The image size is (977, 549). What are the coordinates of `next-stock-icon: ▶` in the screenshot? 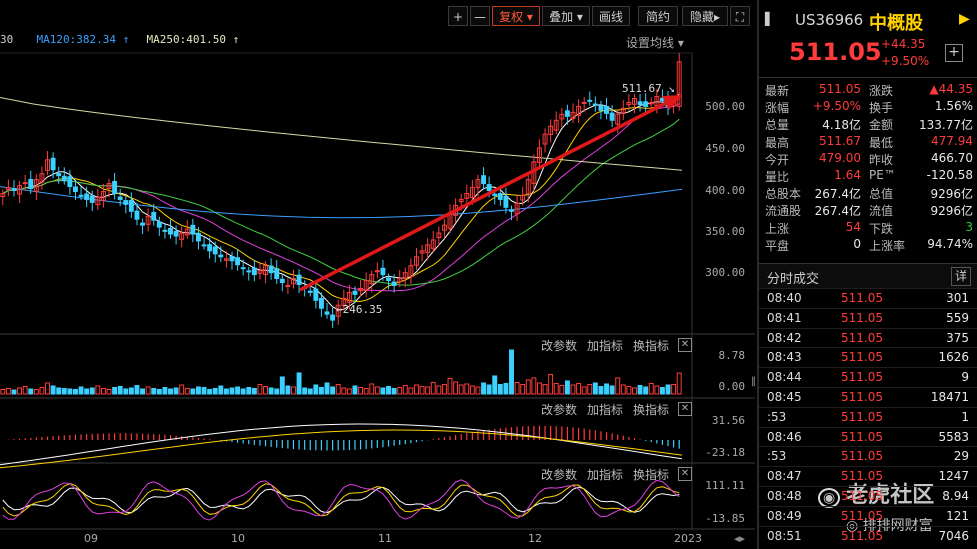 It's located at (964, 19).